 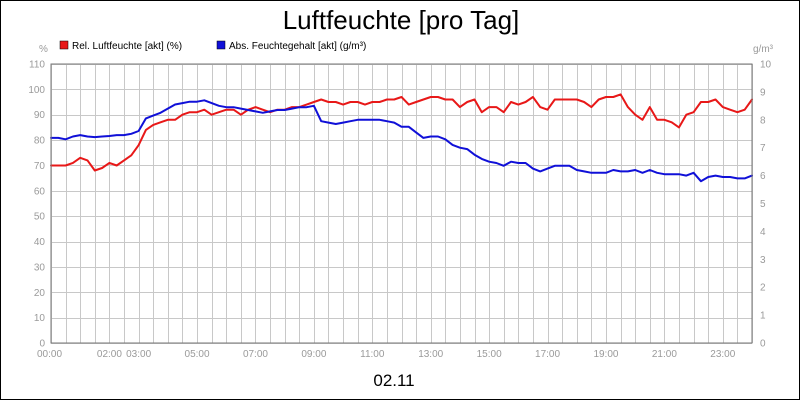 I want to click on y-right-tick-label: 4, so click(x=763, y=232).